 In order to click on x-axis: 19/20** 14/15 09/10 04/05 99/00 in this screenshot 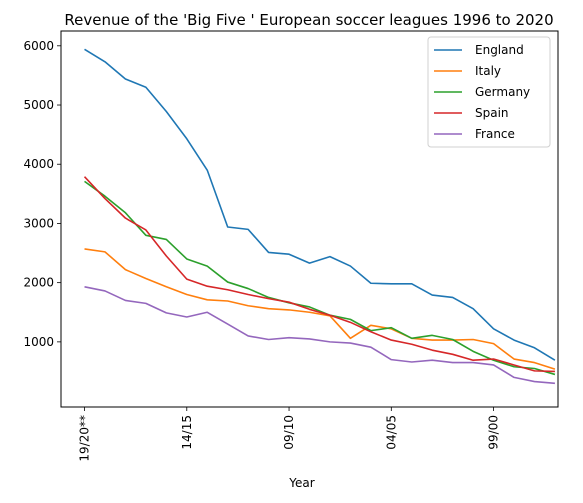, I will do `click(289, 434)`.